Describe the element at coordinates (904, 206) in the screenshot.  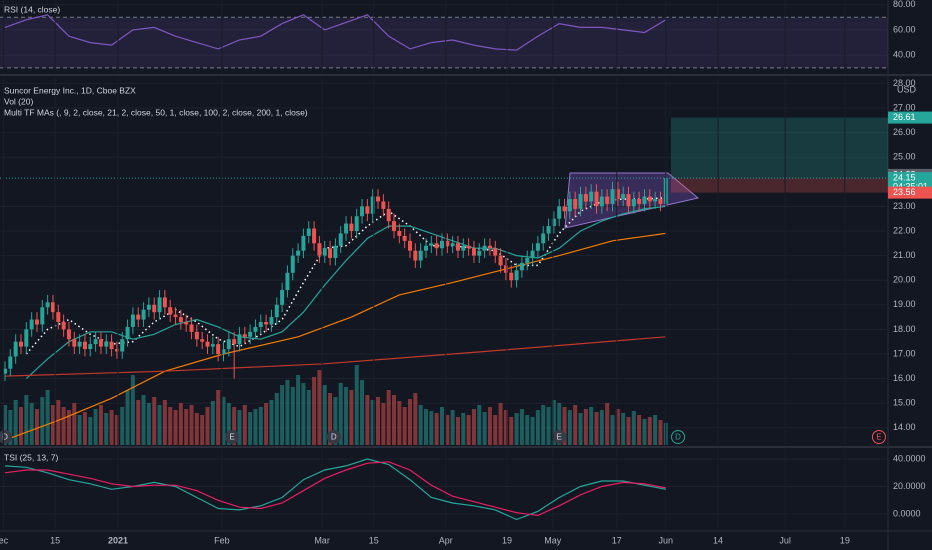
I see `y-tick-label: 23.00` at that location.